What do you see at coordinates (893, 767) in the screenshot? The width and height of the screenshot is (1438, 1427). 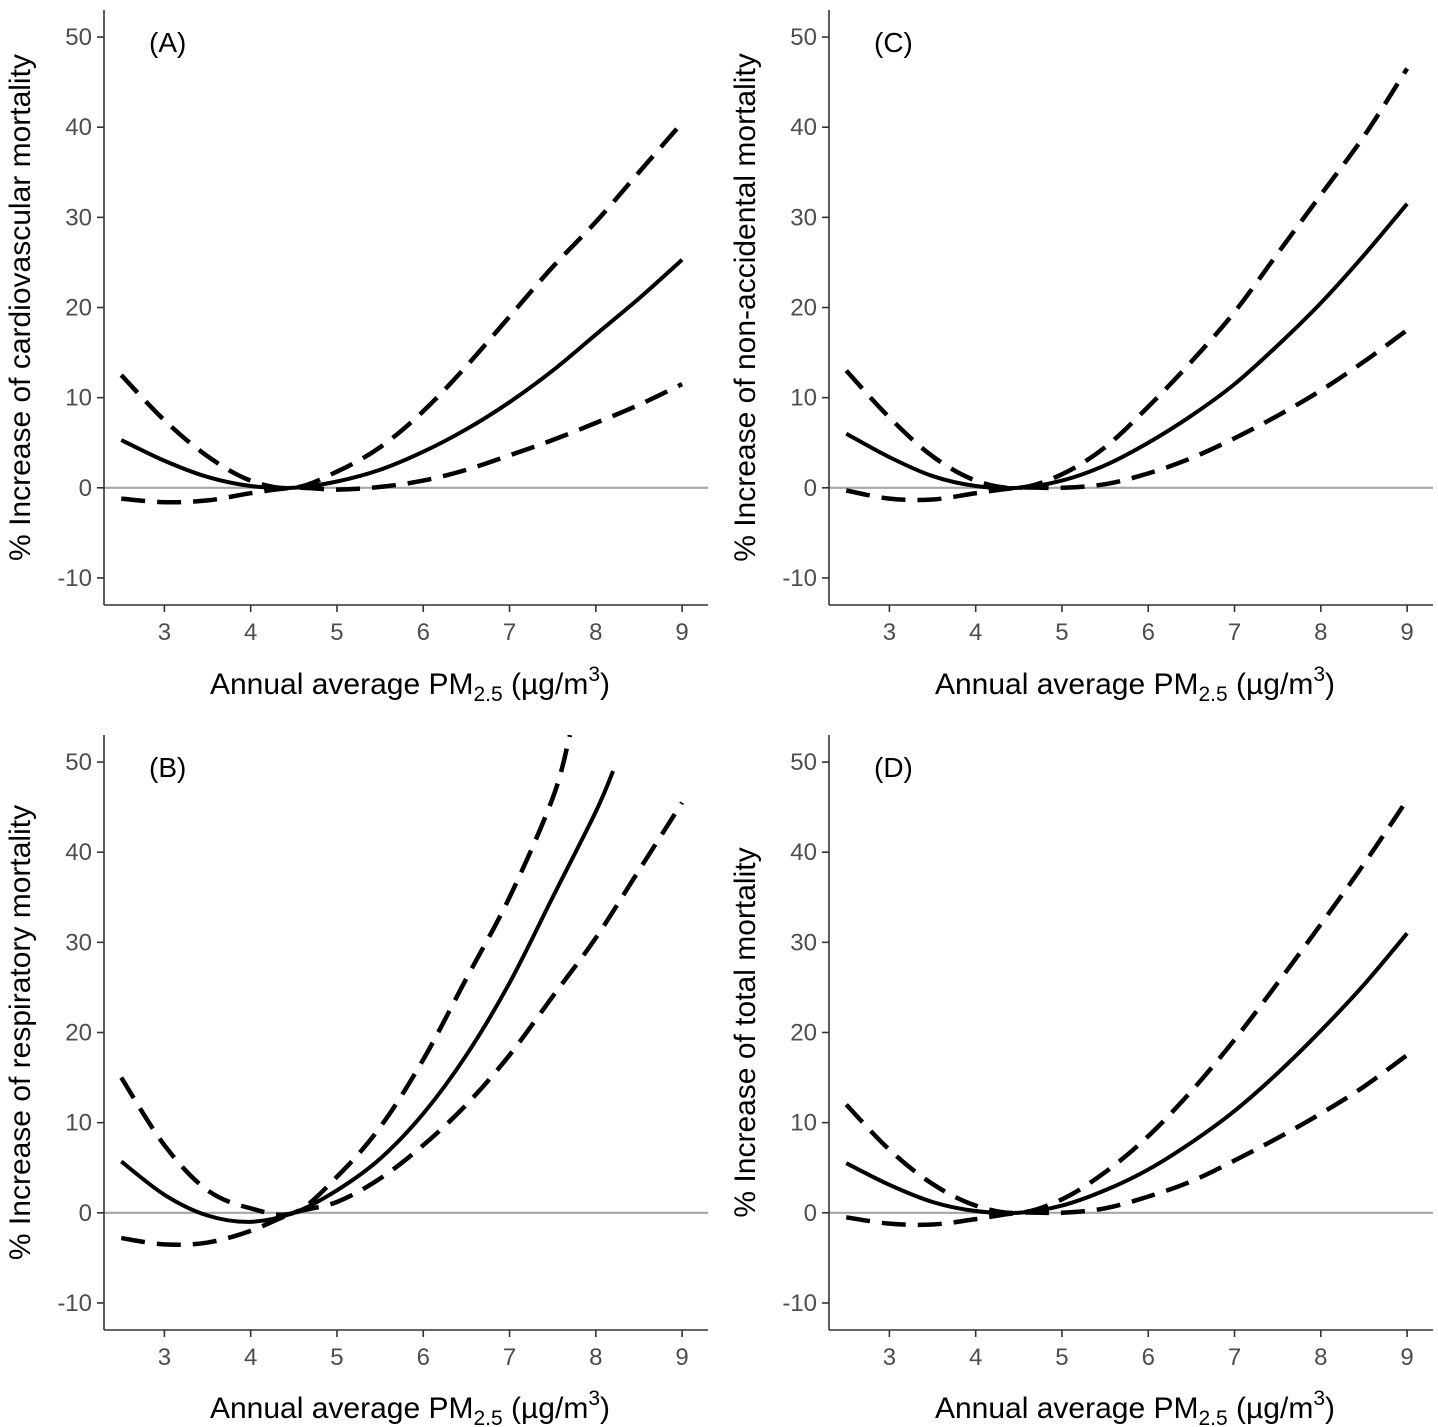 I see `panel-label: (D)` at bounding box center [893, 767].